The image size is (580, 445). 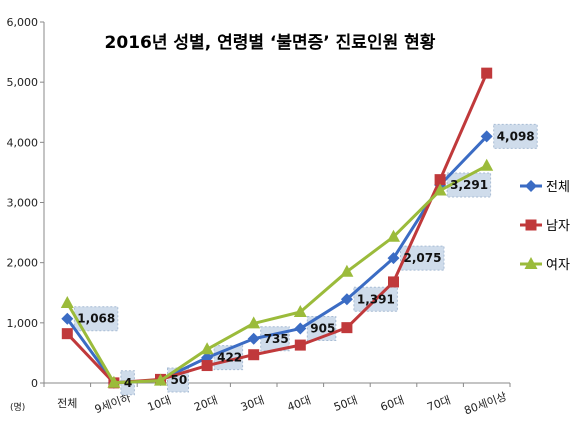 What do you see at coordinates (23, 142) in the screenshot?
I see `y-tick-label: 4,000` at bounding box center [23, 142].